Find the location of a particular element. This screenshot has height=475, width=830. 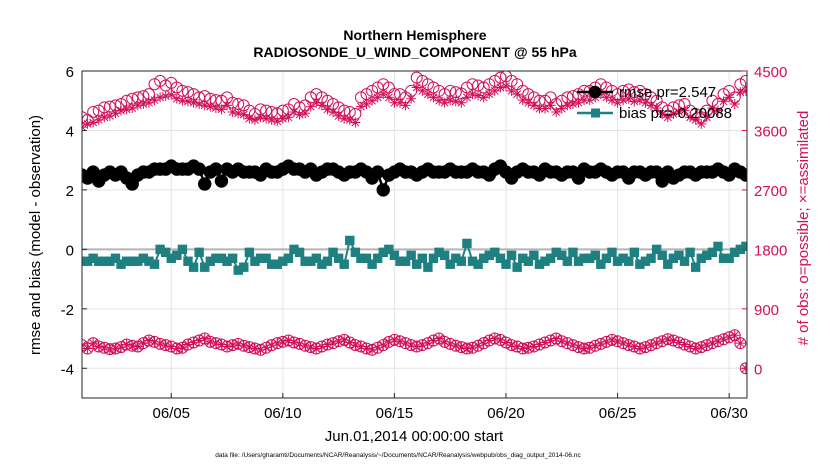

y-left-tick-label: -4 is located at coordinates (67, 369).